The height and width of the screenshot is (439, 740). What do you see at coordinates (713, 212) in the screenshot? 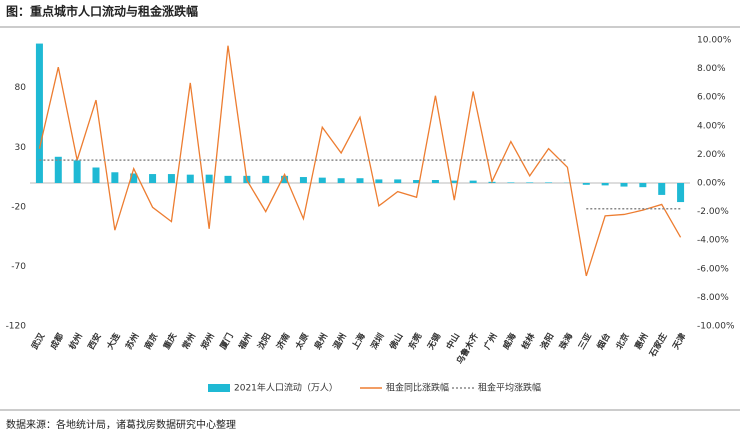
I see `y2-tick-label: -2.00%` at bounding box center [713, 212].